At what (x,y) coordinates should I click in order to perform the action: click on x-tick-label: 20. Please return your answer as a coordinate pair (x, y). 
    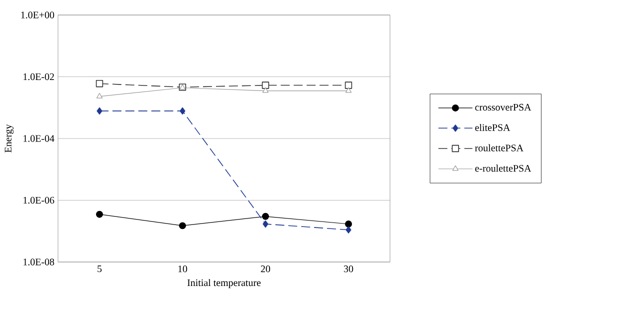
    Looking at the image, I should click on (265, 269).